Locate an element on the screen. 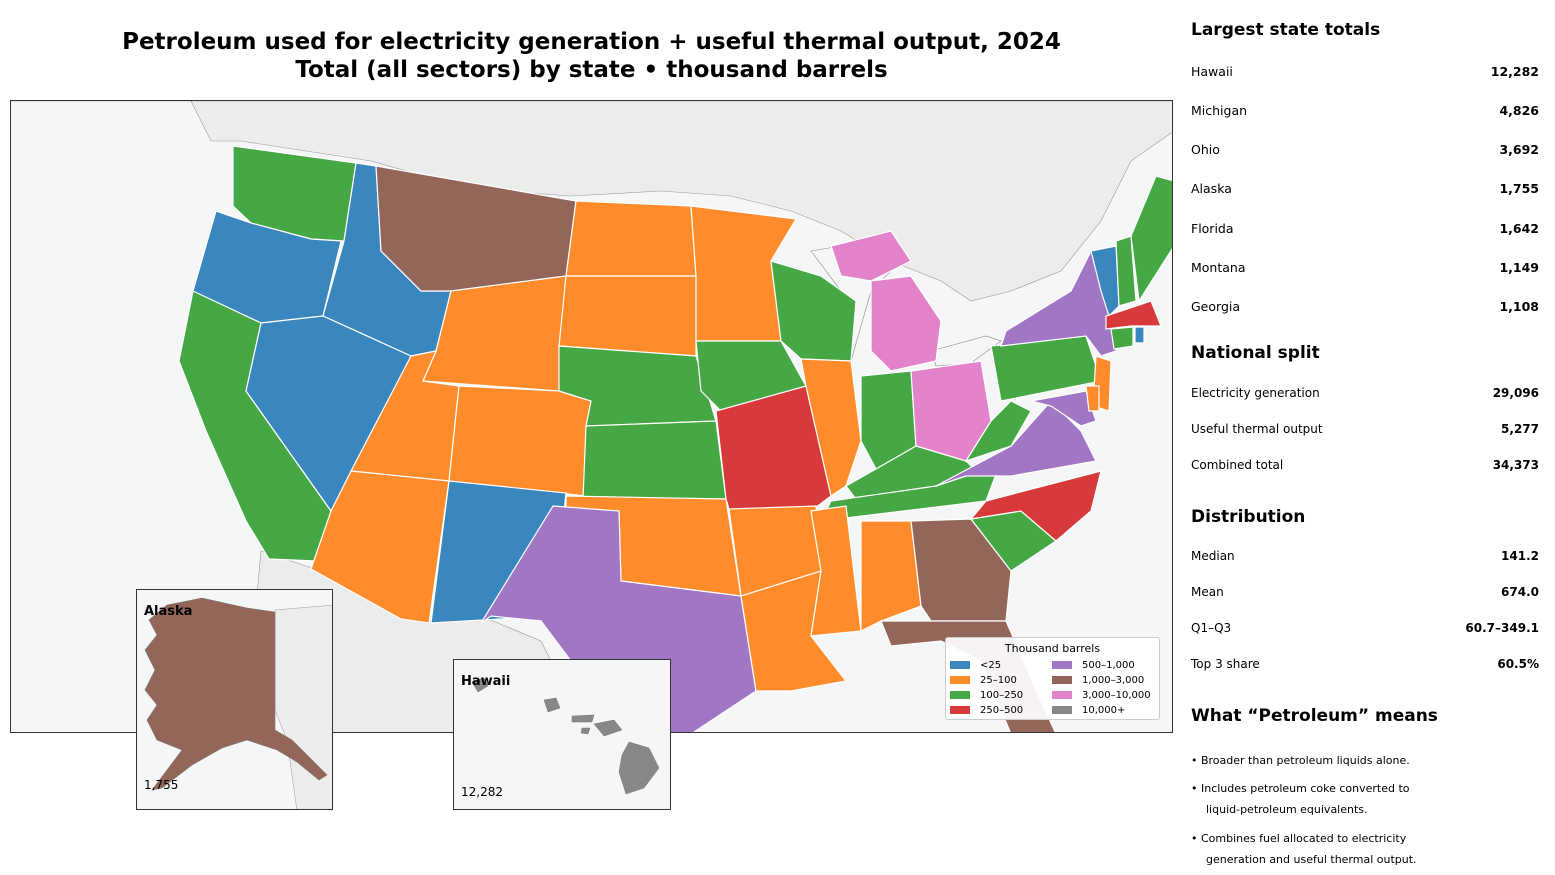 The image size is (1555, 875). state-kansas is located at coordinates (654, 460).